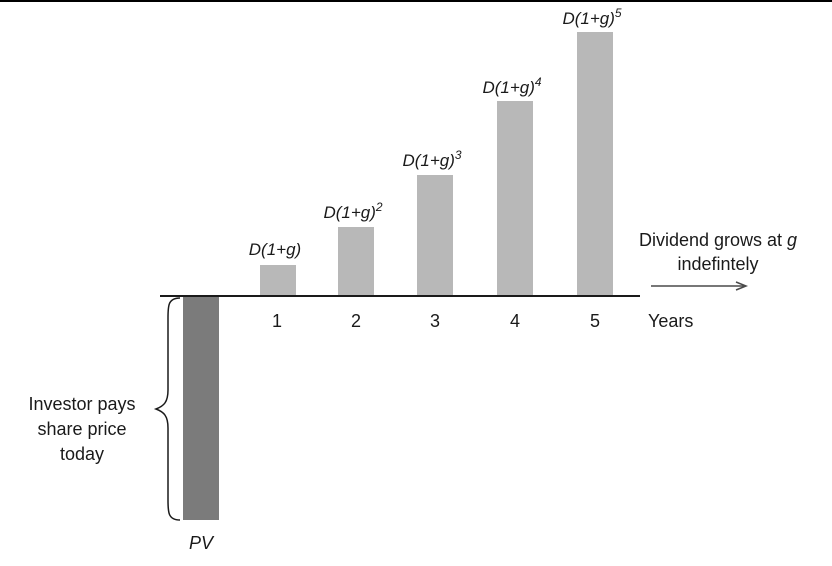 This screenshot has height=566, width=832. What do you see at coordinates (81, 429) in the screenshot?
I see `investor-note-line-2: share price` at bounding box center [81, 429].